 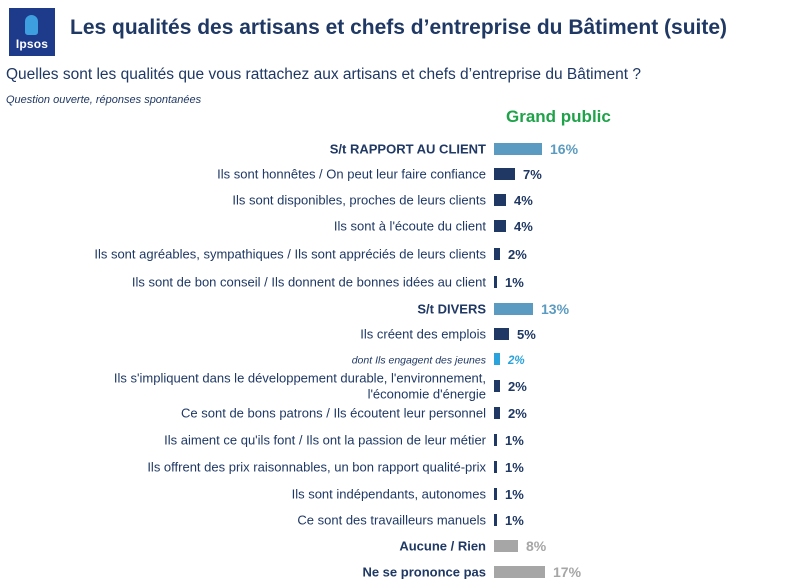 I want to click on bar-row: Ne se prononce pas 17%, so click(x=471, y=572).